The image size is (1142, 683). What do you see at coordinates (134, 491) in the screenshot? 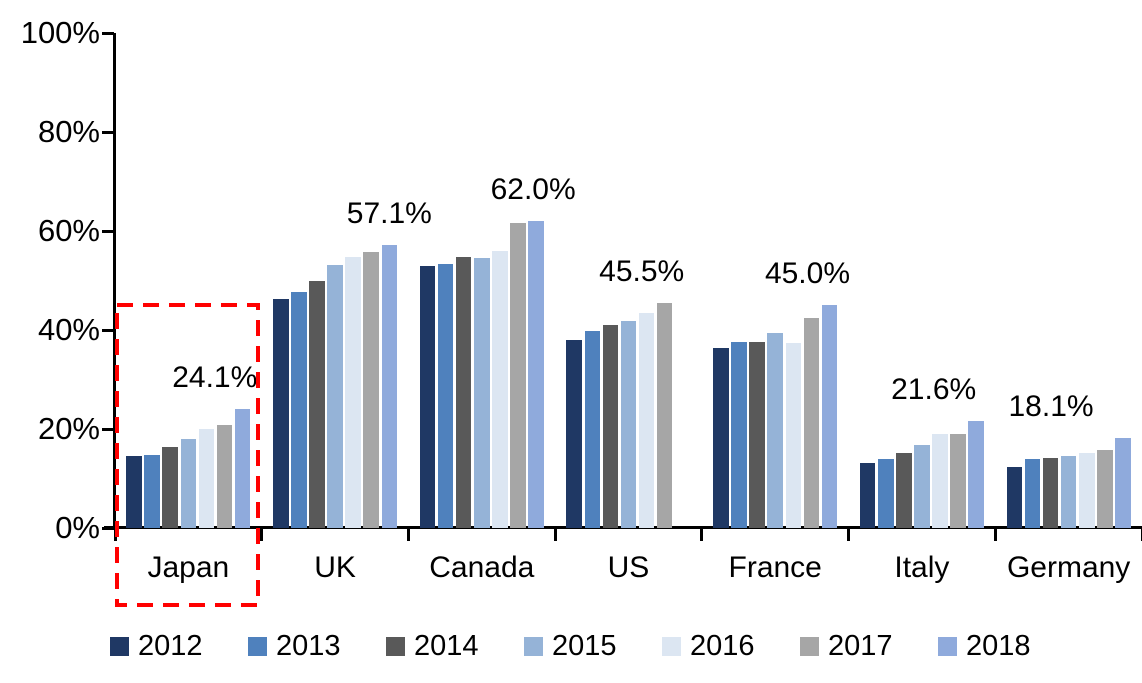
I see `bar-2012-japan` at bounding box center [134, 491].